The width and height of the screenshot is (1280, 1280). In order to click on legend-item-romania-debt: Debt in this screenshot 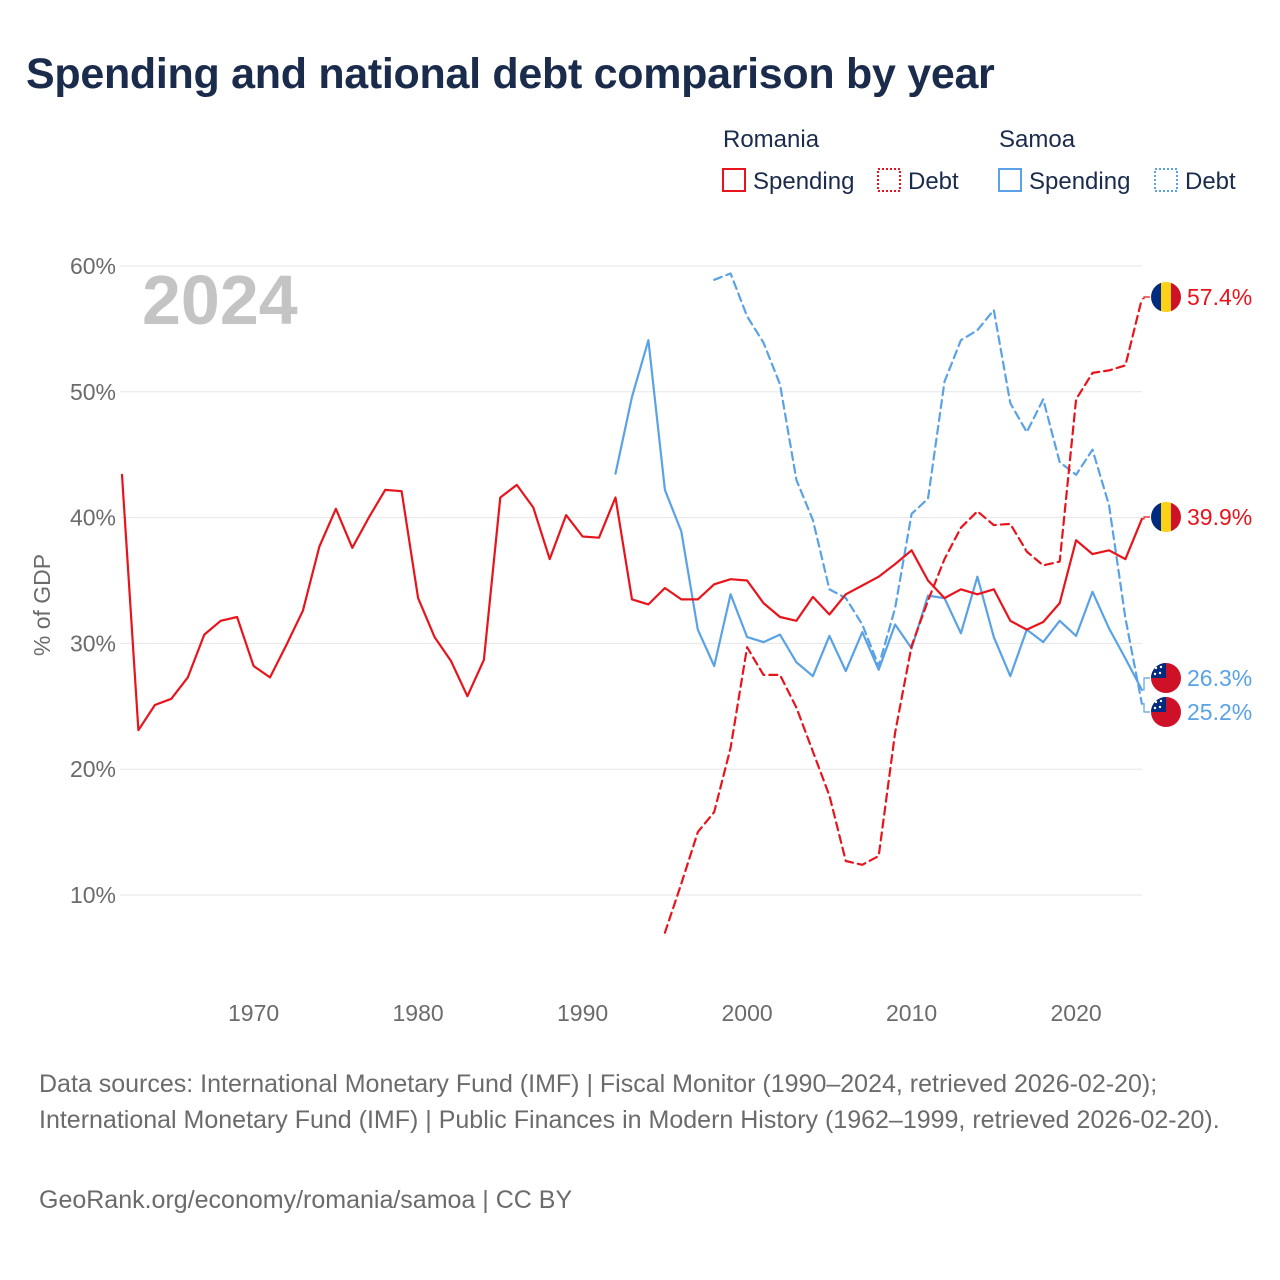, I will do `click(918, 181)`.